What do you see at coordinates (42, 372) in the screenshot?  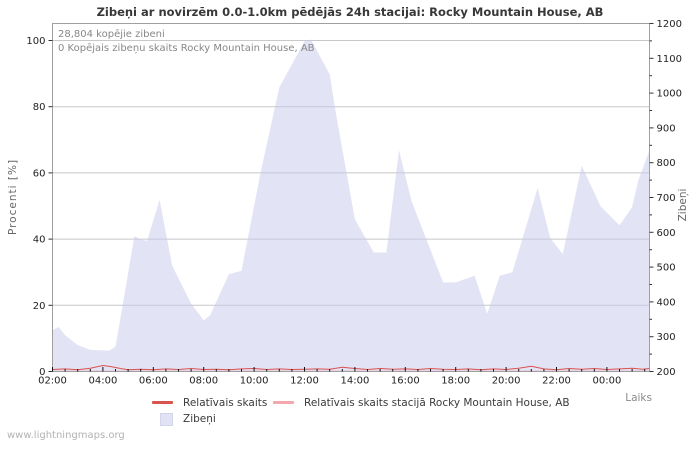 I see `axis-tick-label: 0` at bounding box center [42, 372].